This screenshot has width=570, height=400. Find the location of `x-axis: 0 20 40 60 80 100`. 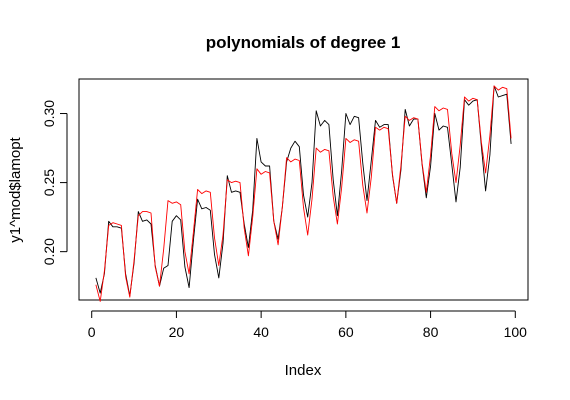

x-axis: 0 20 40 60 80 100 is located at coordinates (308, 325).